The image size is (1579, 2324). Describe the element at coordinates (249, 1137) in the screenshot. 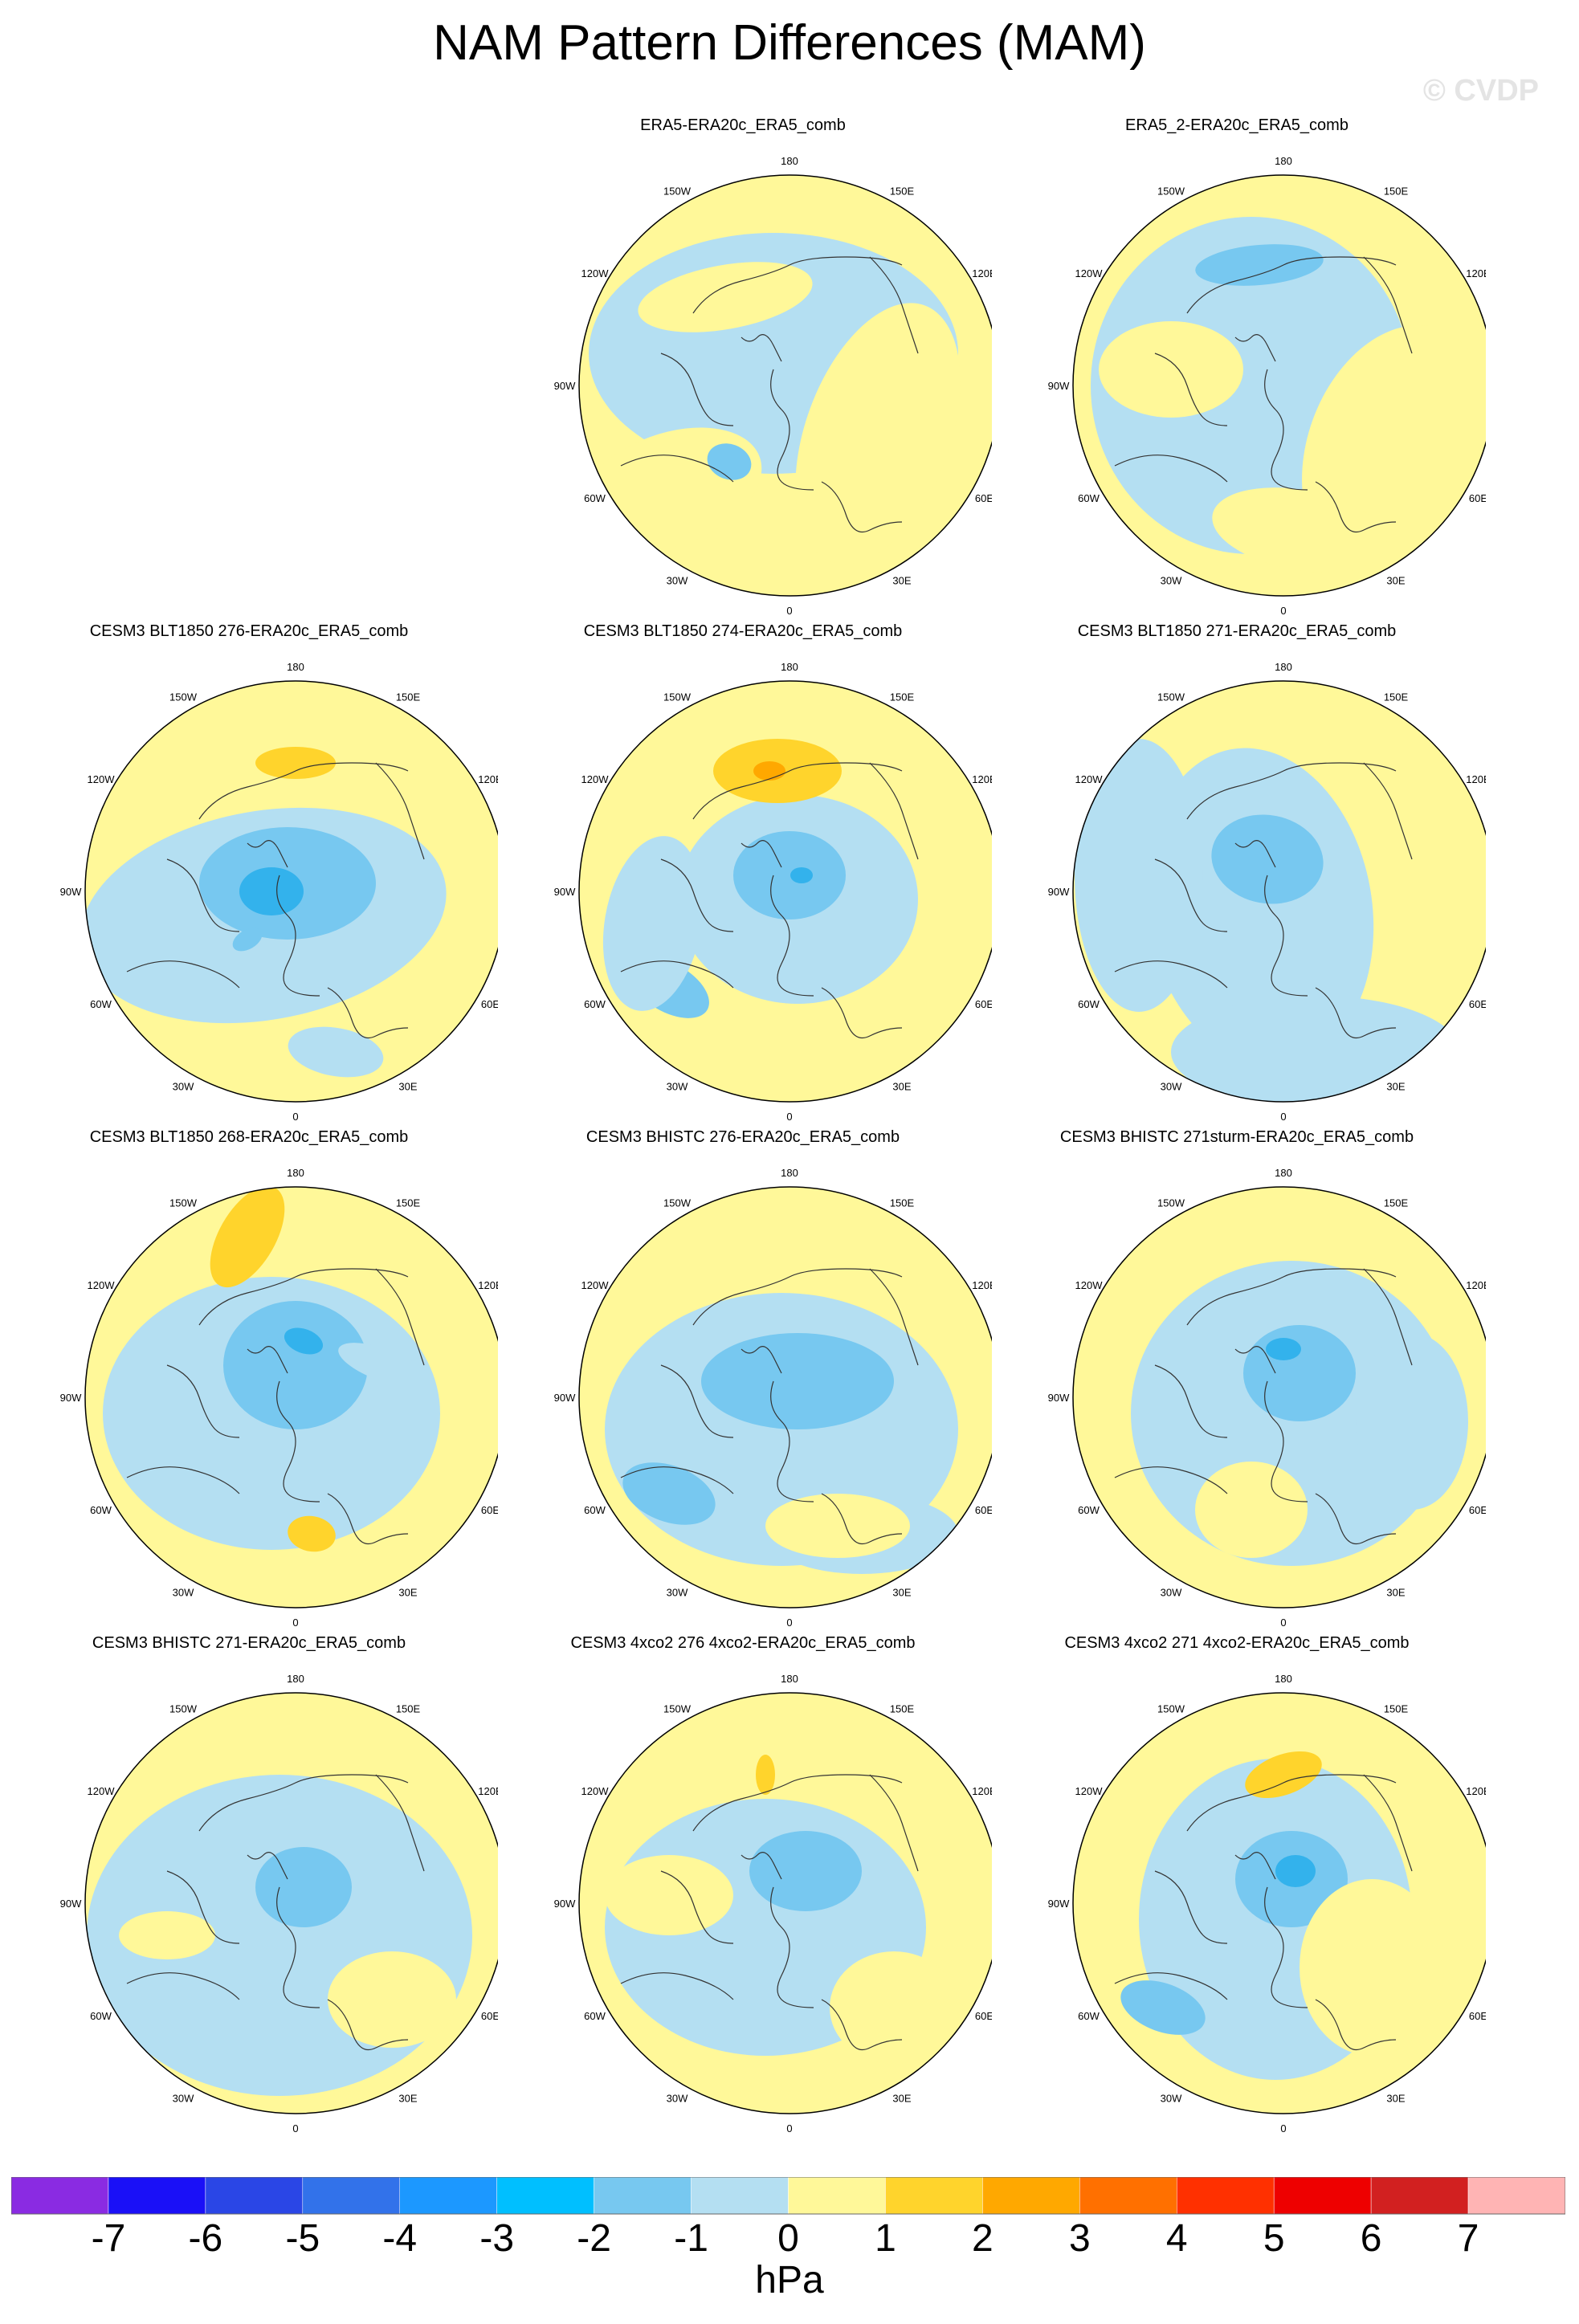

I see `panel-title: CESM3 BLT1850 268-ERA20c_ERA5_comb` at that location.